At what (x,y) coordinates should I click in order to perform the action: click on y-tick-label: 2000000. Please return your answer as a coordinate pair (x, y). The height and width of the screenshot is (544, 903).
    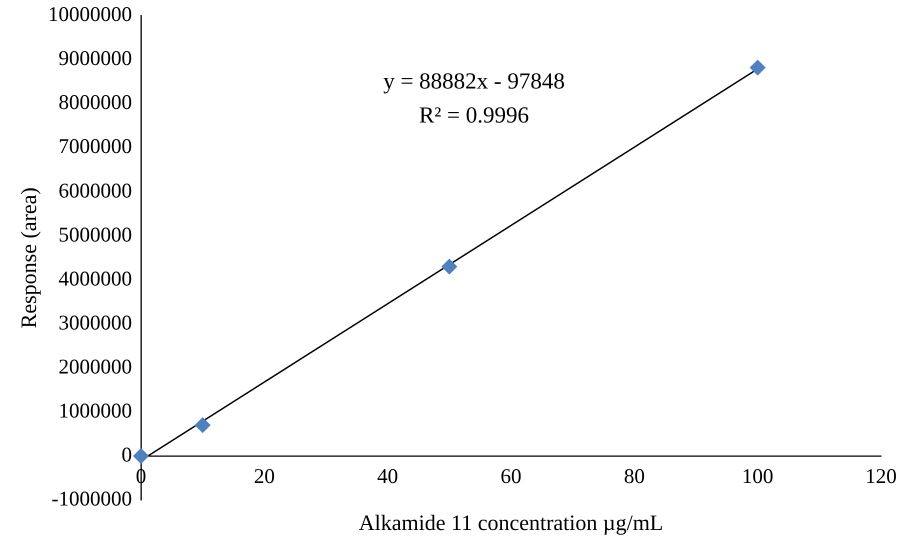
    Looking at the image, I should click on (95, 366).